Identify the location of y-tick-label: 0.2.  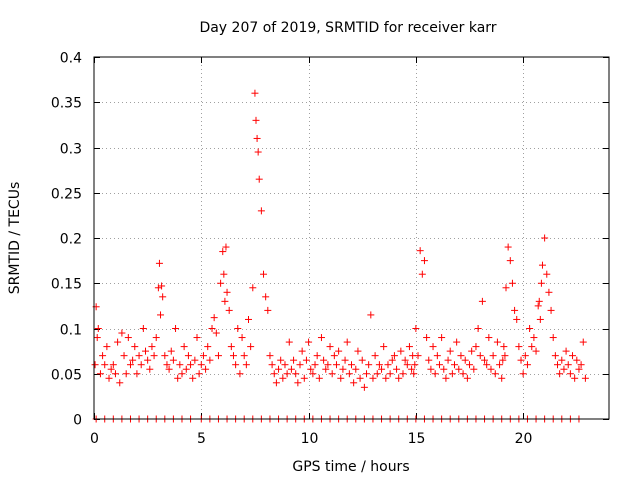
(71, 240).